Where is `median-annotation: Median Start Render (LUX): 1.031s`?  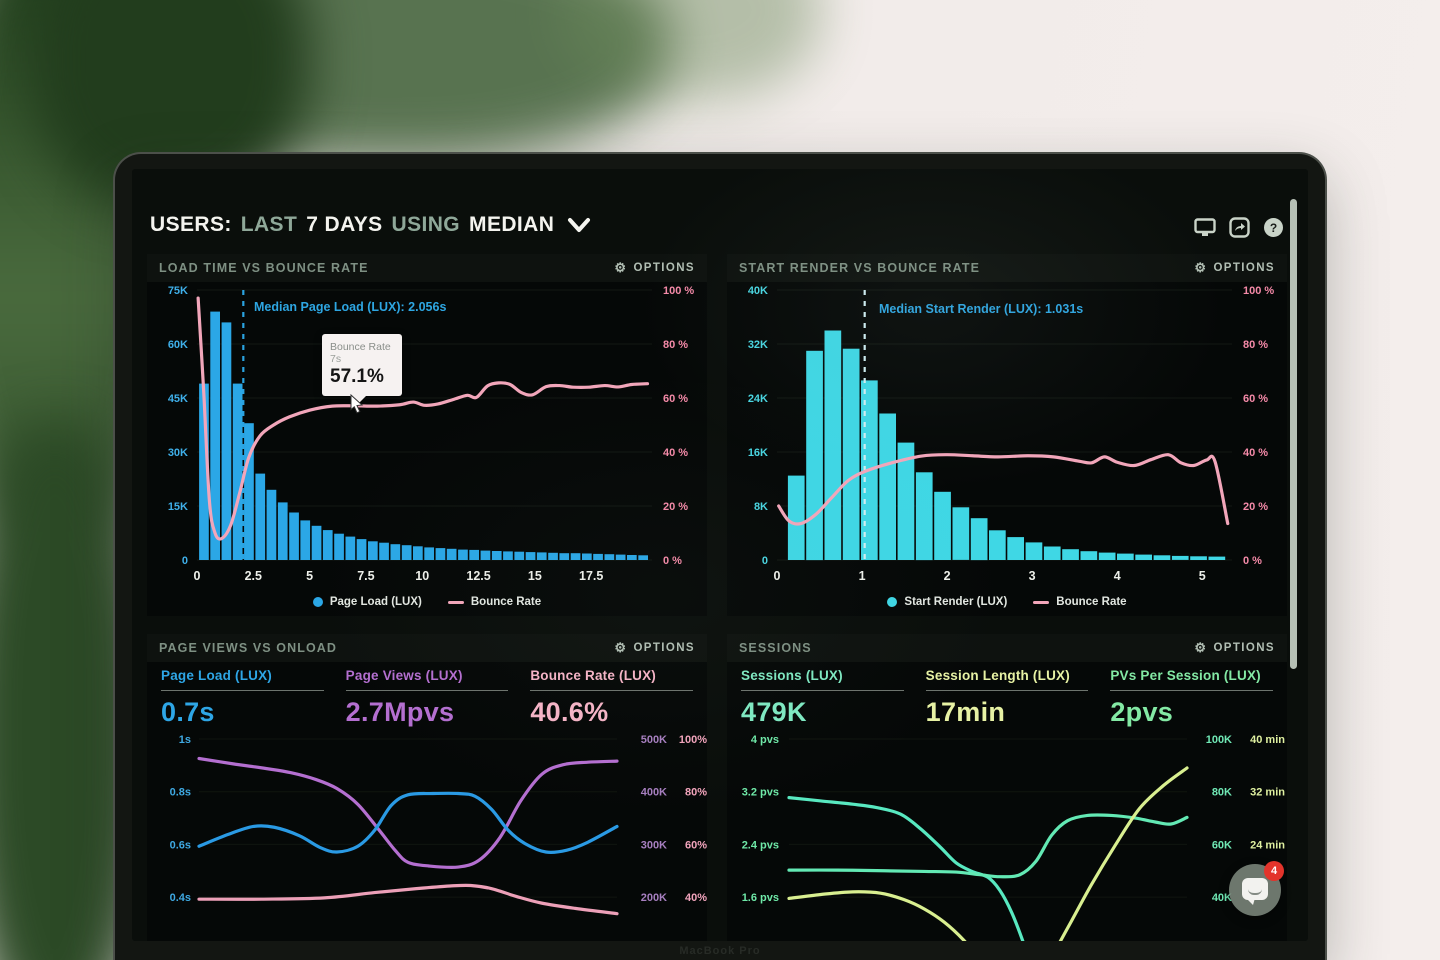
median-annotation: Median Start Render (LUX): 1.031s is located at coordinates (981, 309).